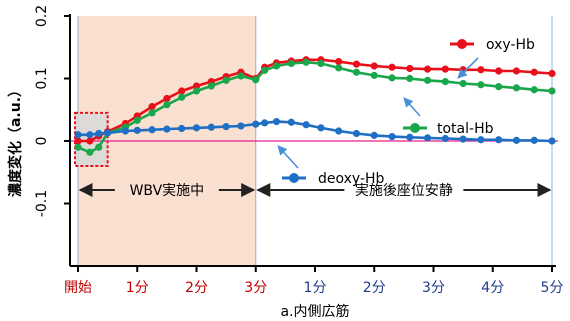 This screenshot has width=570, height=321. What do you see at coordinates (288, 157) in the screenshot?
I see `legend-arrow-deoxy-hb` at bounding box center [288, 157].